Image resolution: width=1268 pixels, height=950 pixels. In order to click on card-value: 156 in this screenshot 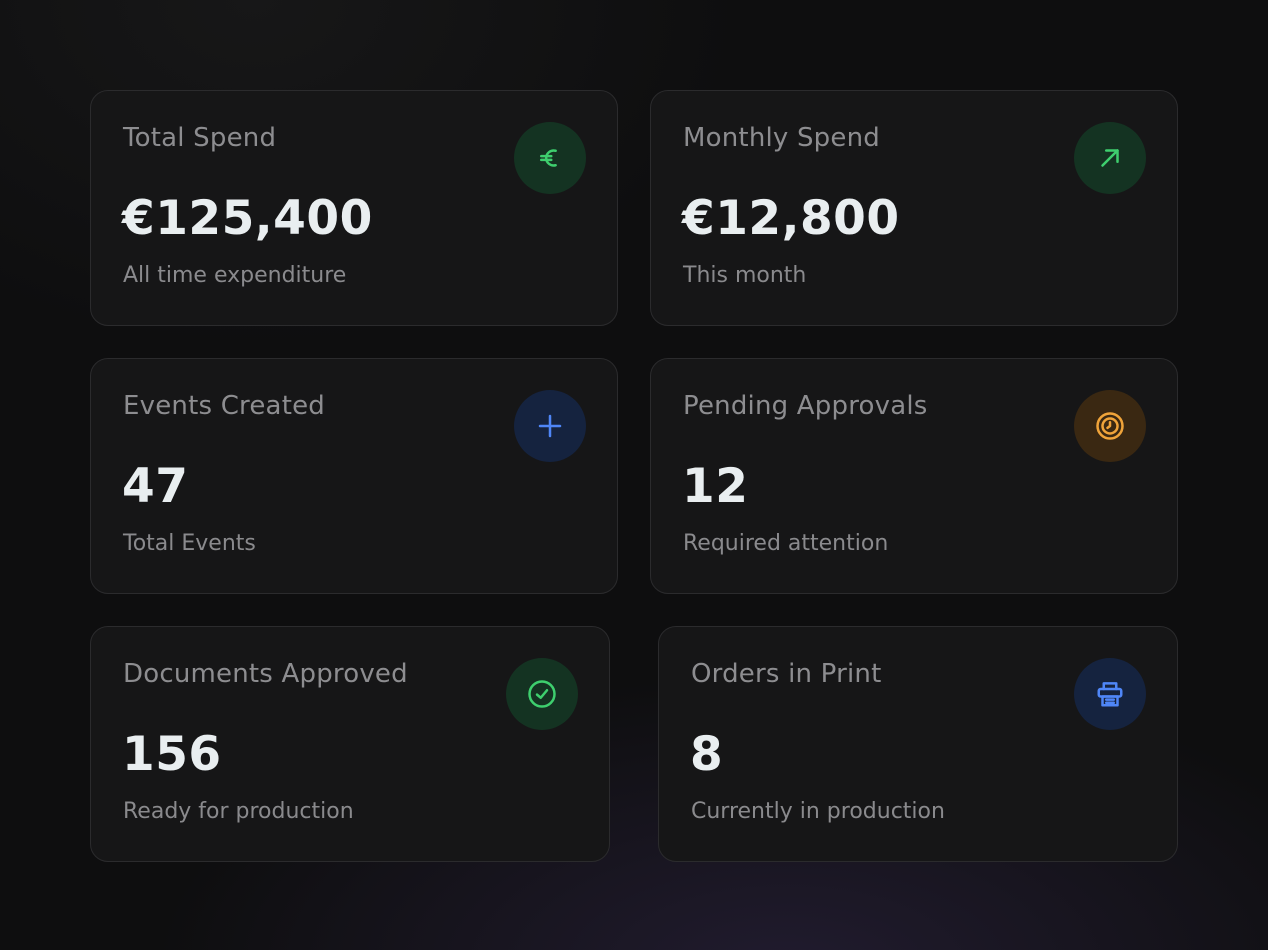, I will do `click(172, 754)`.